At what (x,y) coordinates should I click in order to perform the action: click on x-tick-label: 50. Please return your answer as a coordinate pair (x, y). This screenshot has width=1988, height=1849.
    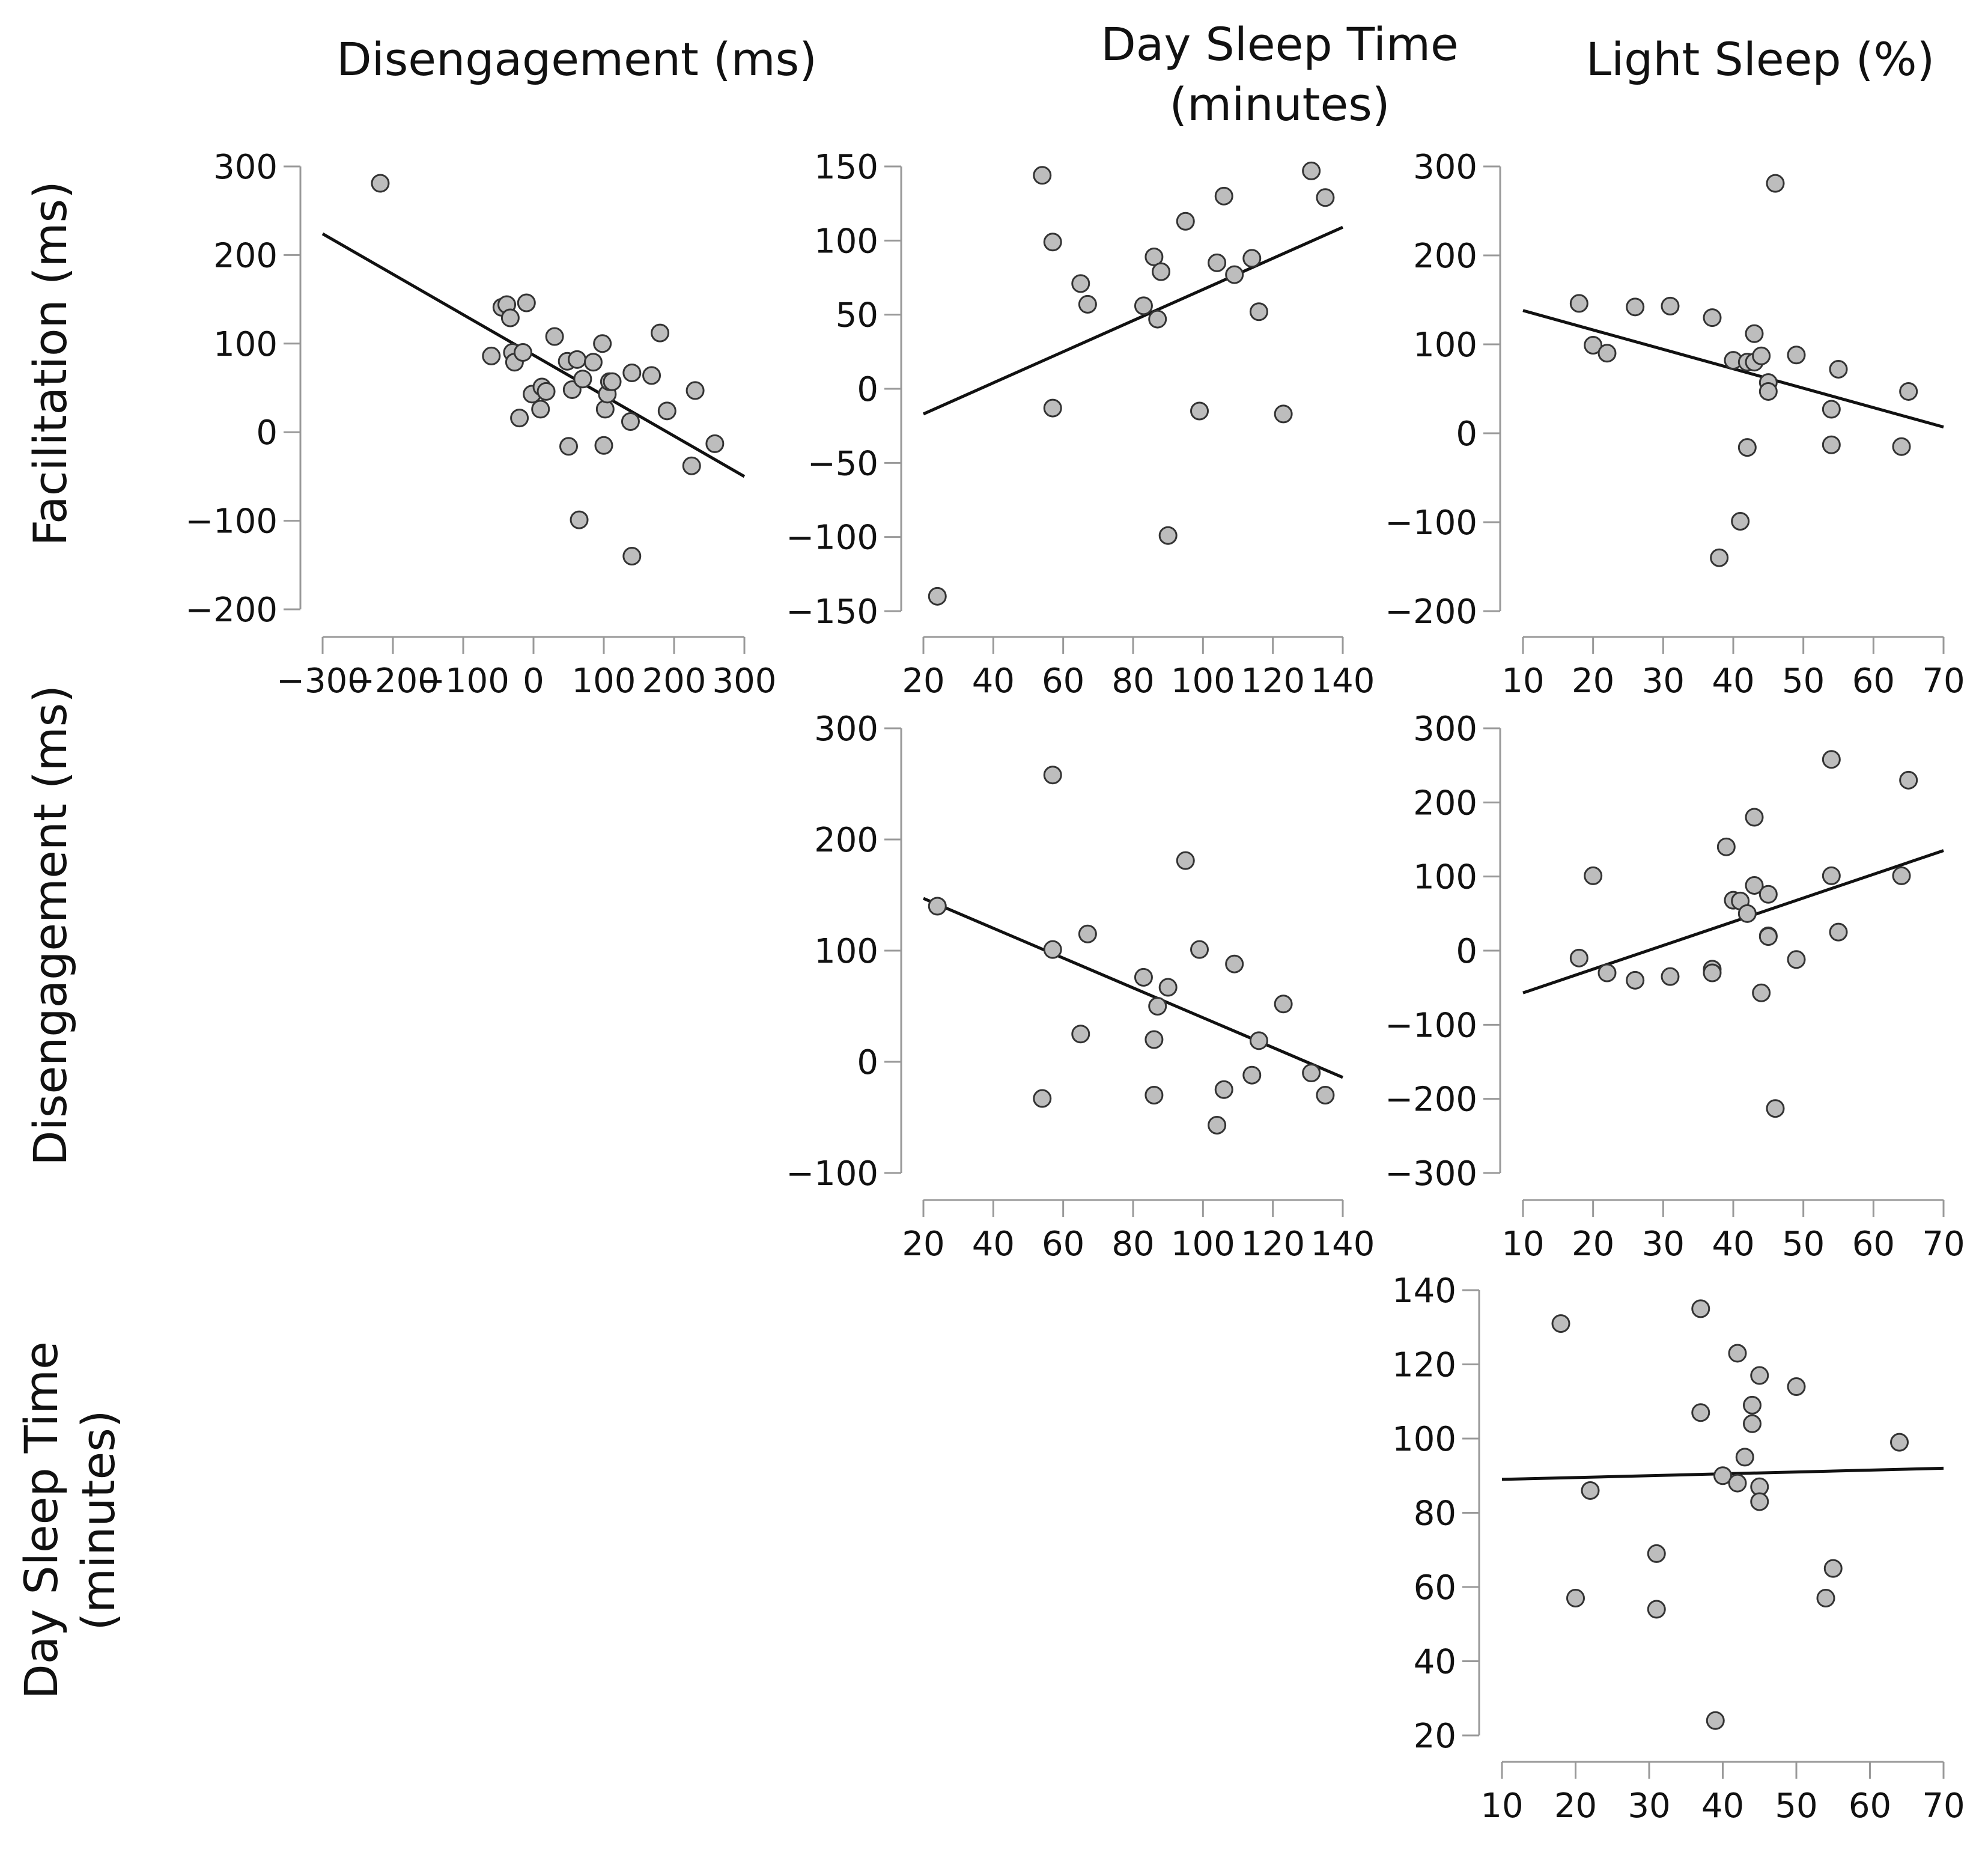
    Looking at the image, I should click on (1796, 1806).